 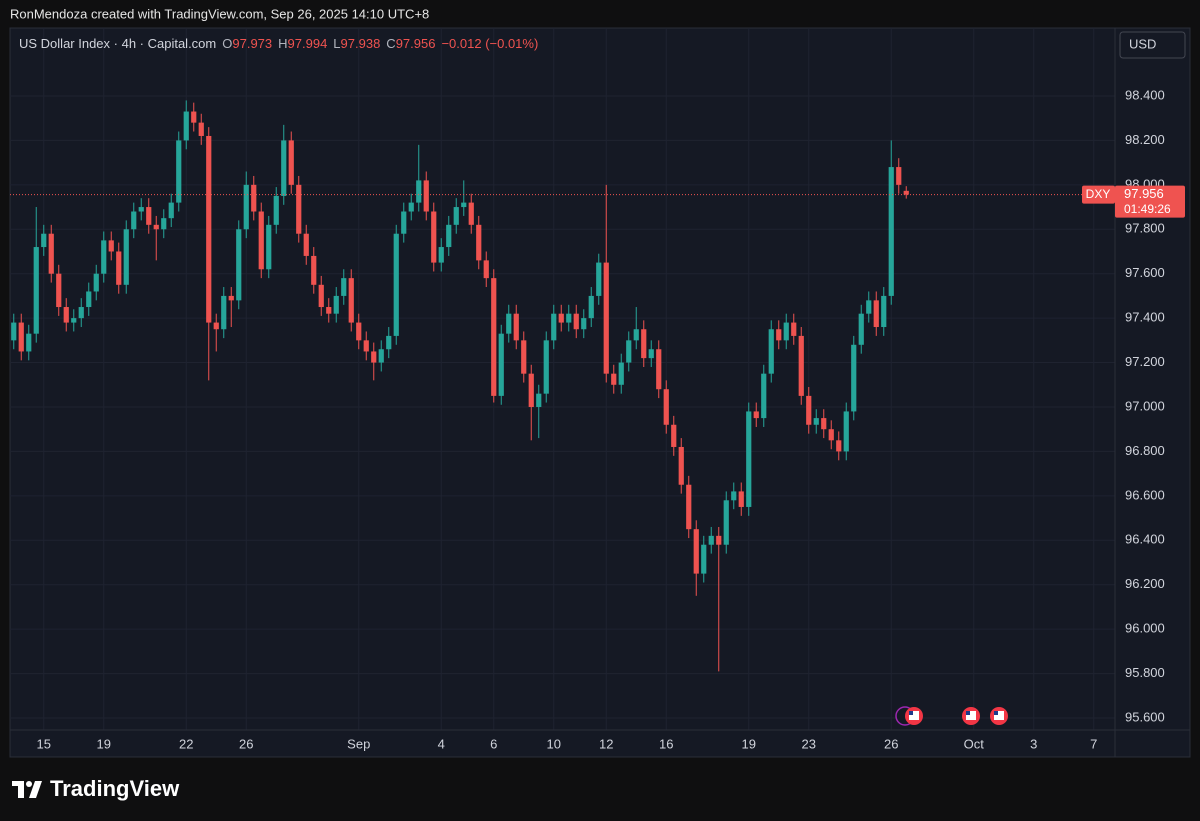 What do you see at coordinates (606, 743) in the screenshot?
I see `x-tick-label: 12` at bounding box center [606, 743].